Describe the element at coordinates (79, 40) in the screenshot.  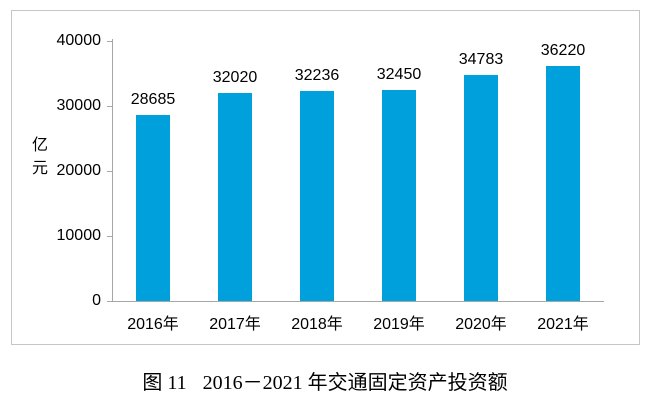
I see `y-tick-label: 40000` at that location.